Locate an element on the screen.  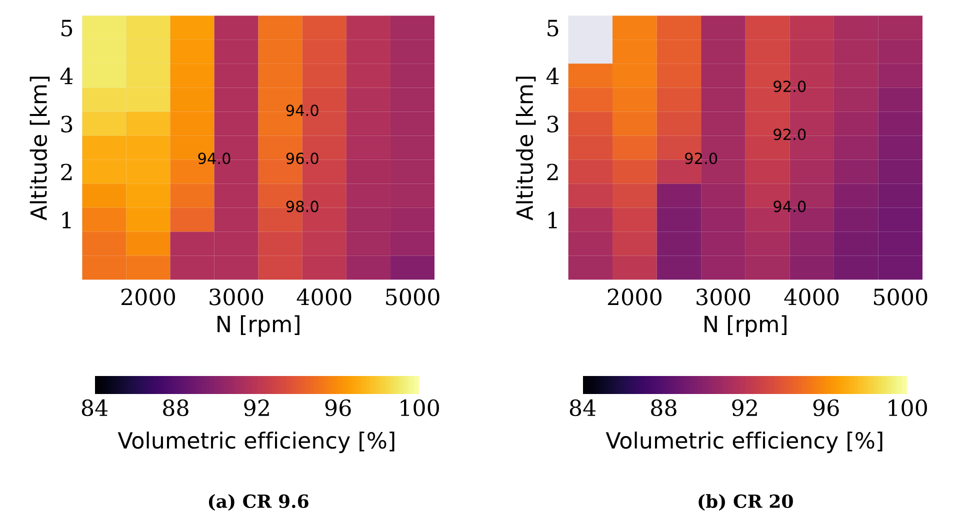
text: (a) CR 9.6 is located at coordinates (258, 502).